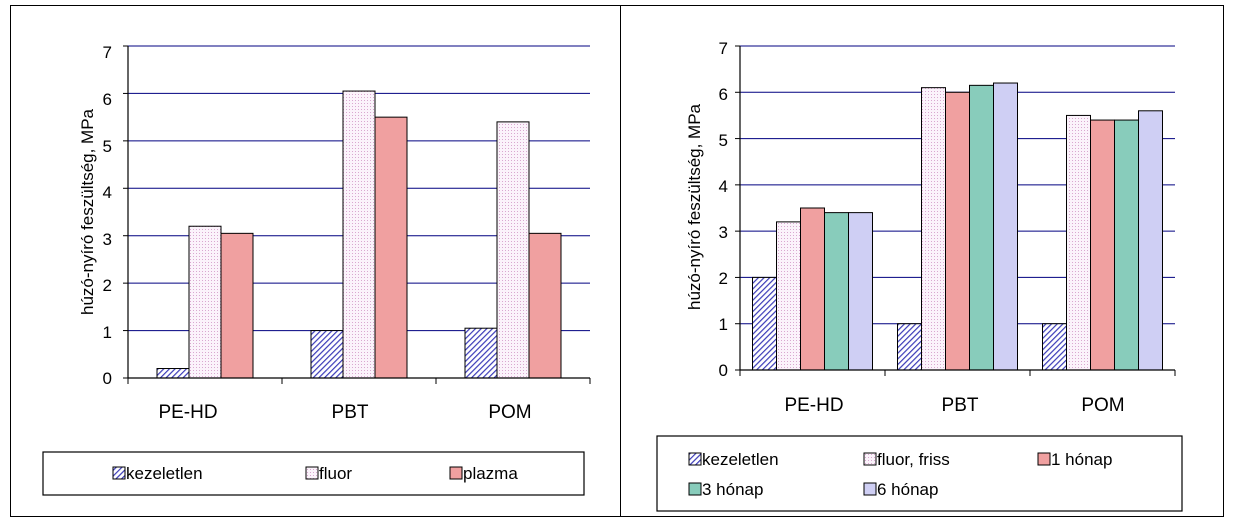 The image size is (1234, 522). I want to click on bar-3-h-nap-pom, so click(1126, 245).